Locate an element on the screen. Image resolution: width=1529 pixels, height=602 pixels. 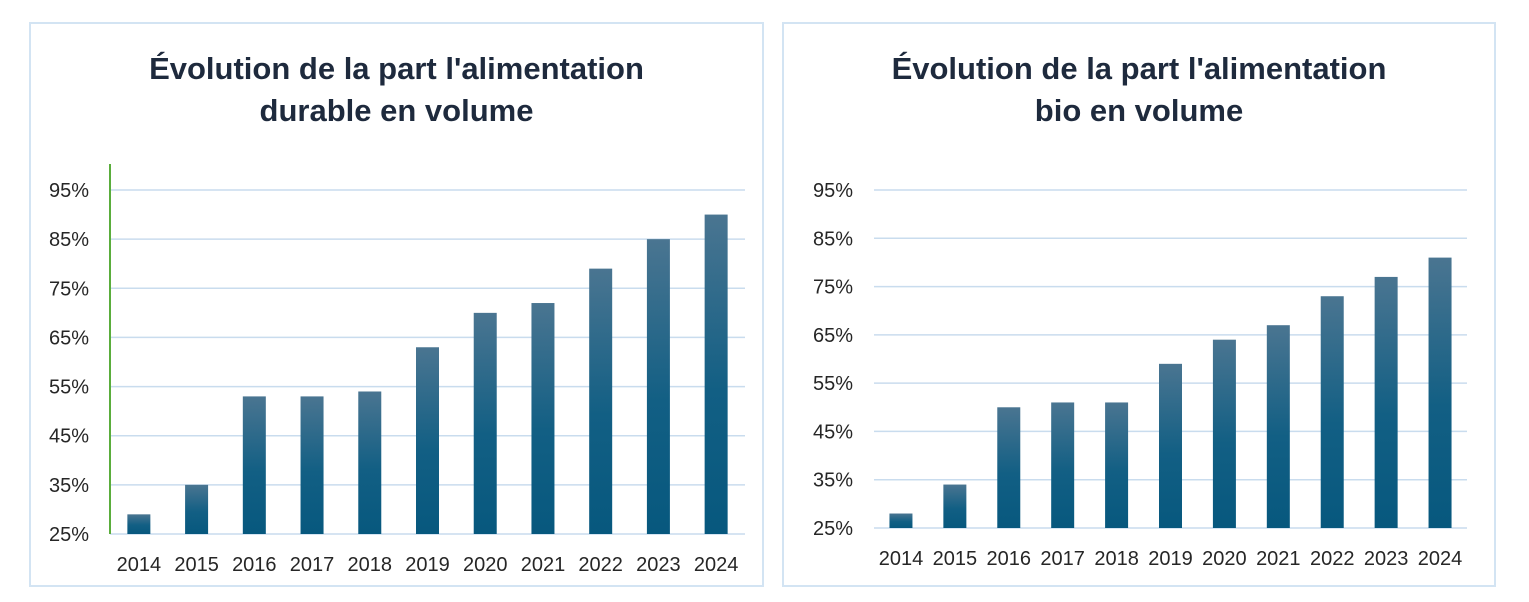
chart-title-line-2: durable en volume is located at coordinates (396, 110).